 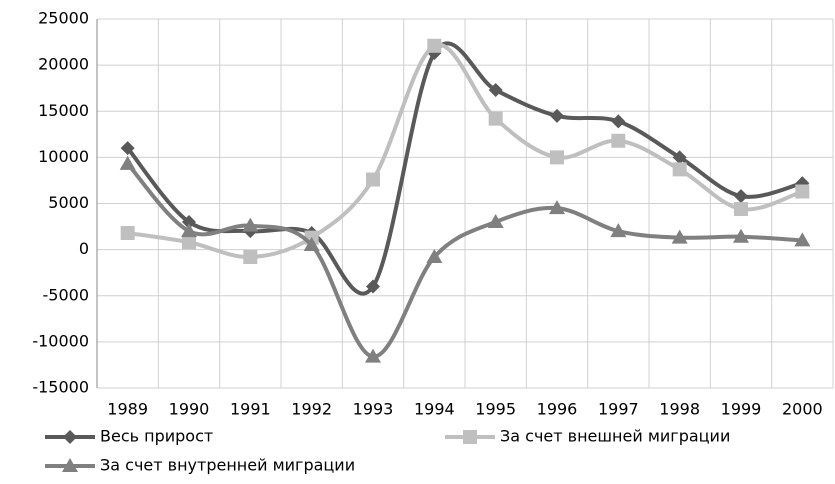 What do you see at coordinates (679, 409) in the screenshot?
I see `x-tick-label: 1998` at bounding box center [679, 409].